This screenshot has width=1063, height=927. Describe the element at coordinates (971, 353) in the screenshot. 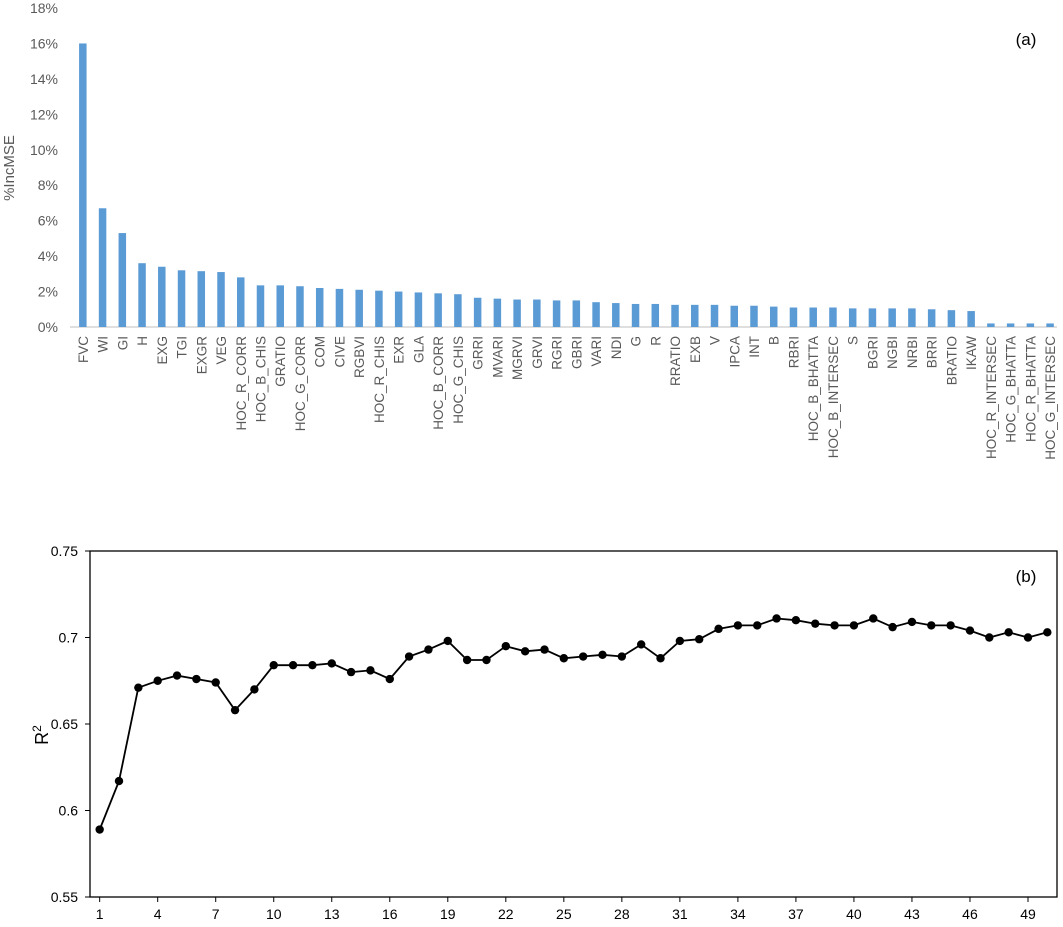

I see `chart-a-category-label: IKAW` at that location.